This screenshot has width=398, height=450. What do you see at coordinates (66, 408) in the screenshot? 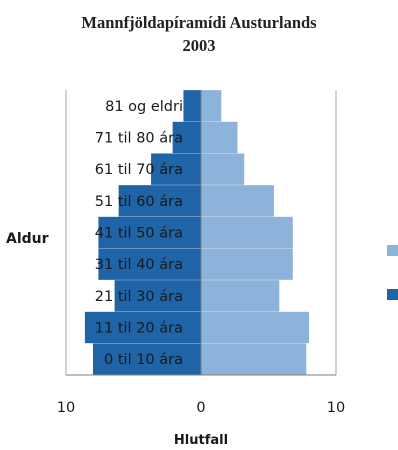
I see `x-tick-label-0: 10` at bounding box center [66, 408].